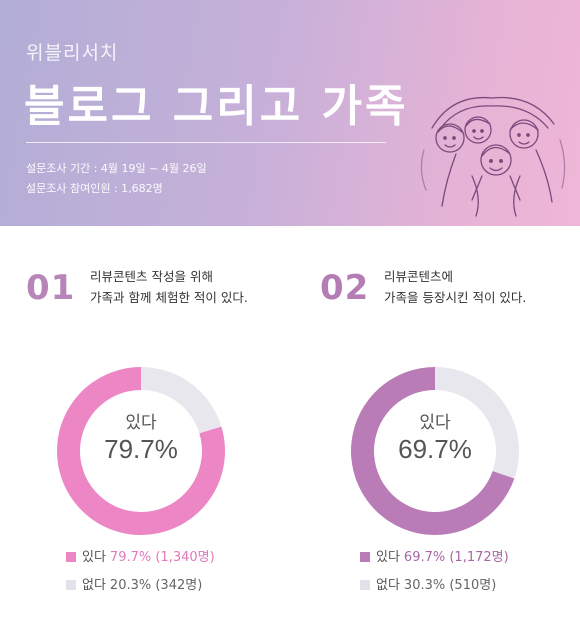 The image size is (580, 628). I want to click on question-line-1: 리뷰콘텐츠 작성을 위해, so click(151, 276).